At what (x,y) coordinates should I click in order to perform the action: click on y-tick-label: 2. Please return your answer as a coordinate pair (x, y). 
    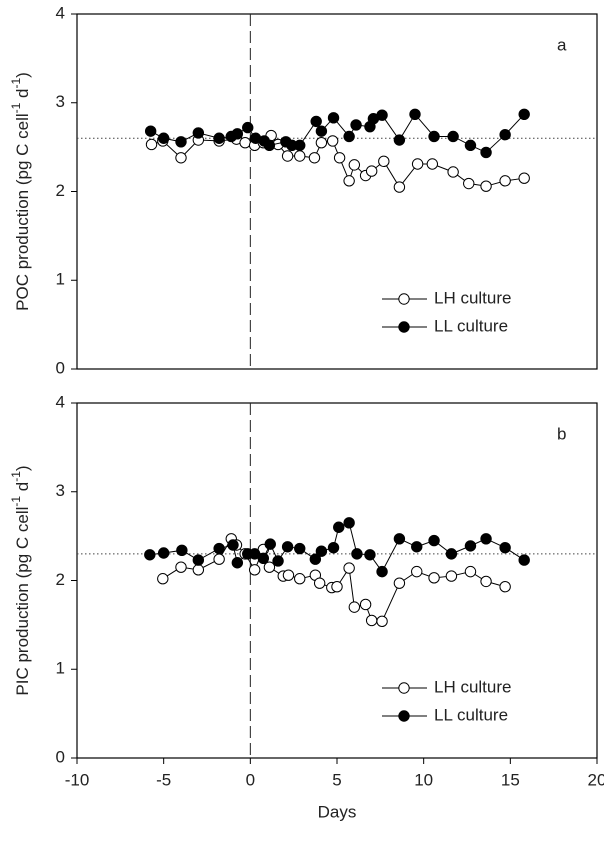
    Looking at the image, I should click on (60, 190).